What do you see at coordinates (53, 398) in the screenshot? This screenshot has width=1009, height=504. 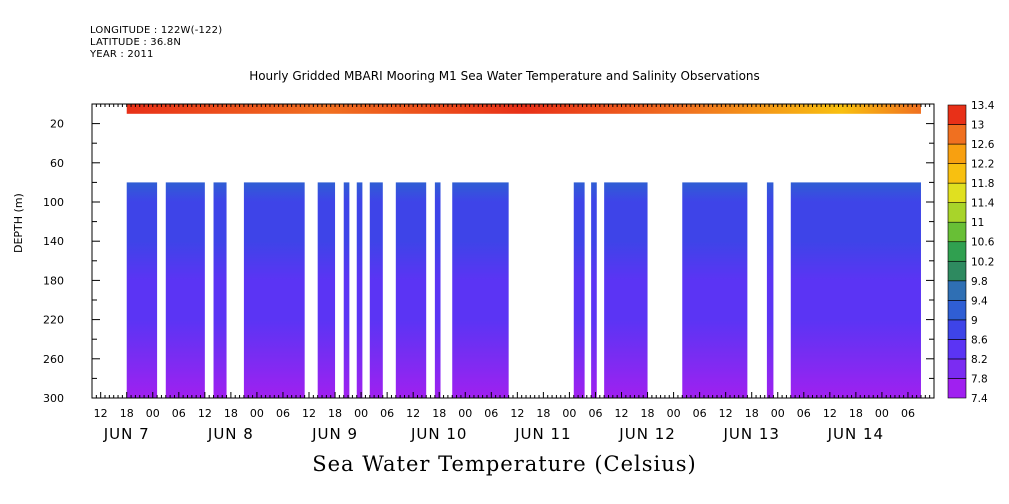 I see `y-tick-label: 300` at bounding box center [53, 398].